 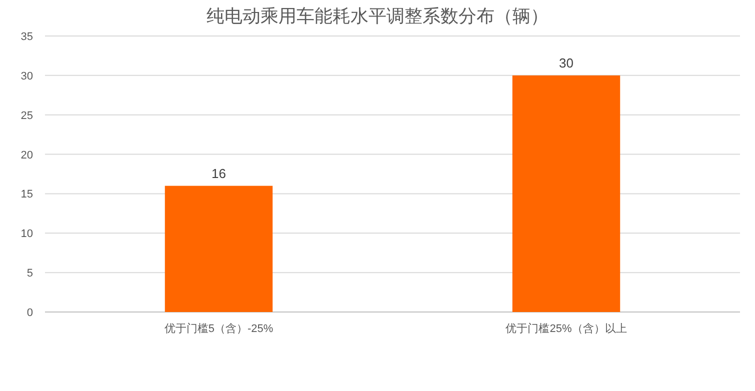 What do you see at coordinates (26, 155) in the screenshot?
I see `y-tick-label: 20` at bounding box center [26, 155].